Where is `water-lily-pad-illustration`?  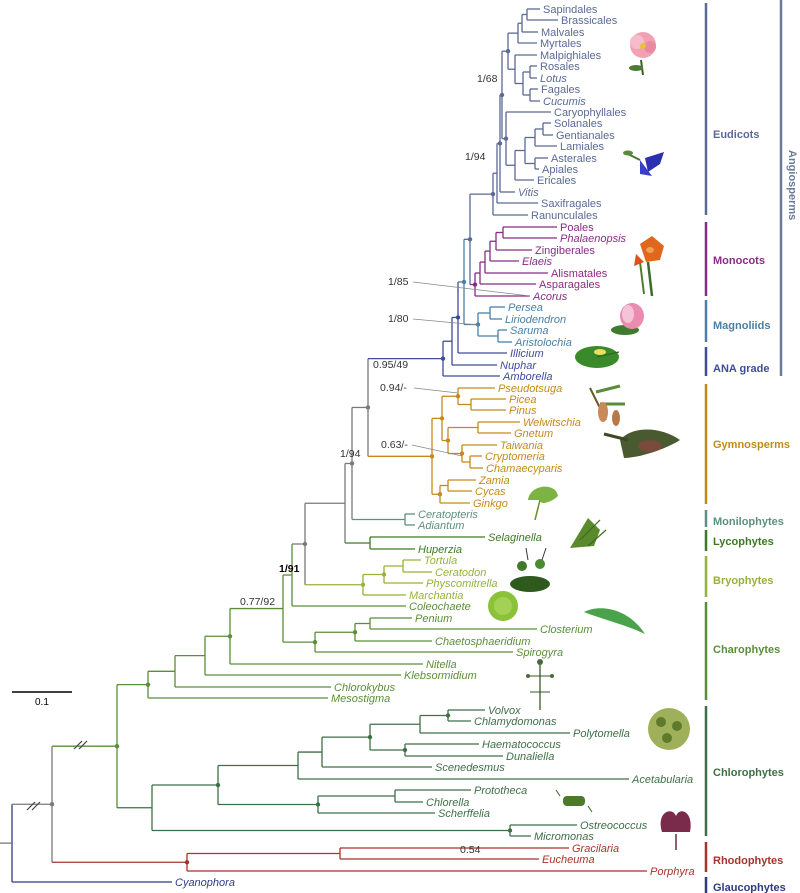
water-lily-pad-illustration is located at coordinates (597, 357).